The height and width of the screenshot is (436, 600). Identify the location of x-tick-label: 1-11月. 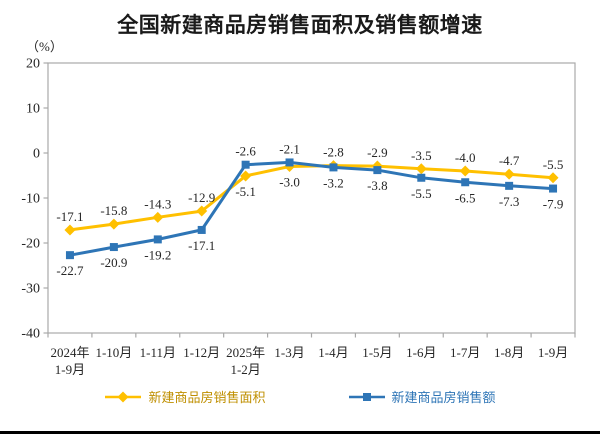
(158, 352).